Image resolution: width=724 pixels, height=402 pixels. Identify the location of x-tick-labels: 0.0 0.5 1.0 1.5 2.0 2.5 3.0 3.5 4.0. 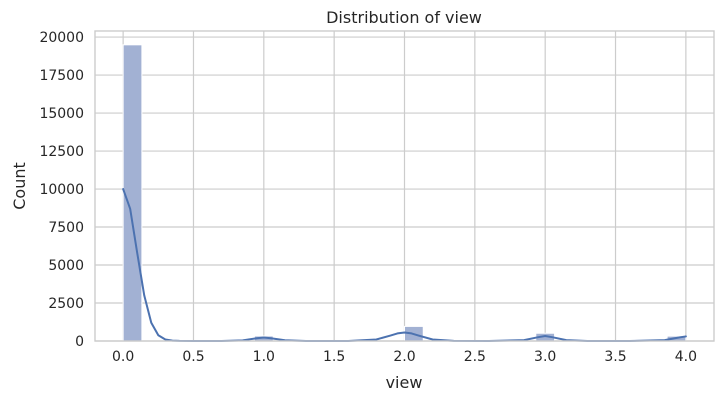
(404, 357).